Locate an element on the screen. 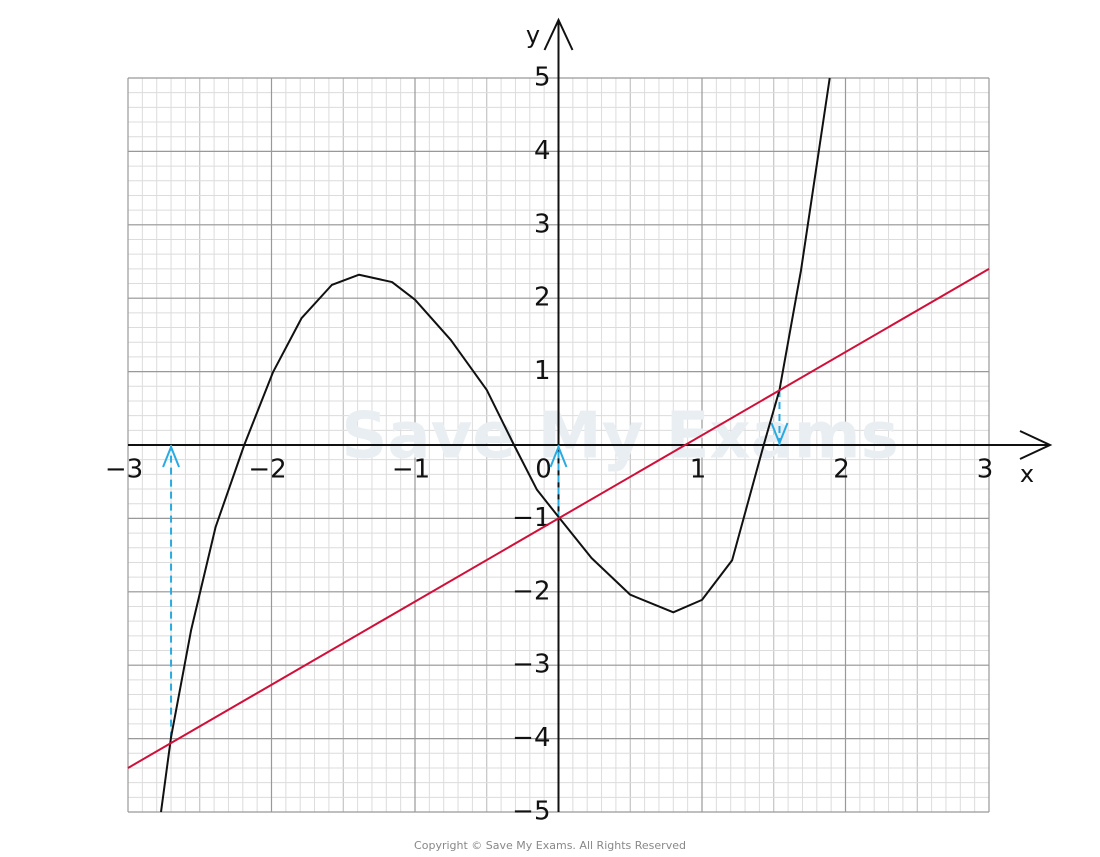 The image size is (1100, 857). x-tick-label: 3 is located at coordinates (985, 470).